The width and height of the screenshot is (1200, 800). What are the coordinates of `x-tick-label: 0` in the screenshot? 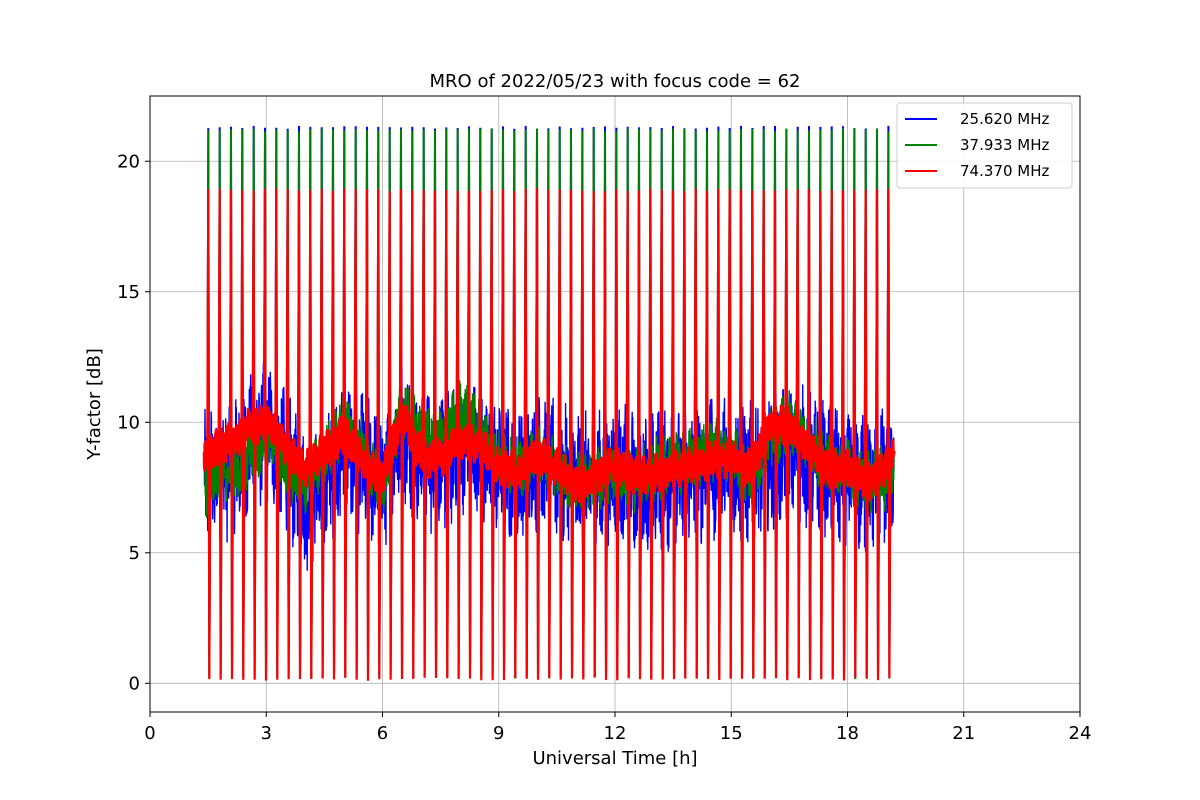 It's located at (149, 733).